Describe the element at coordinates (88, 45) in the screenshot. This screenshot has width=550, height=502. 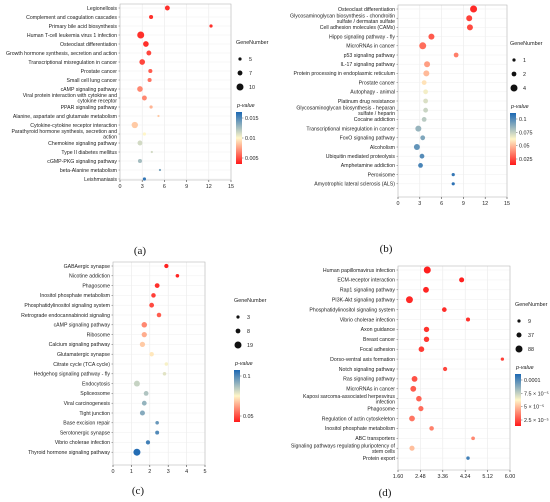
I see `row-label: Osteoclast differentiation` at that location.